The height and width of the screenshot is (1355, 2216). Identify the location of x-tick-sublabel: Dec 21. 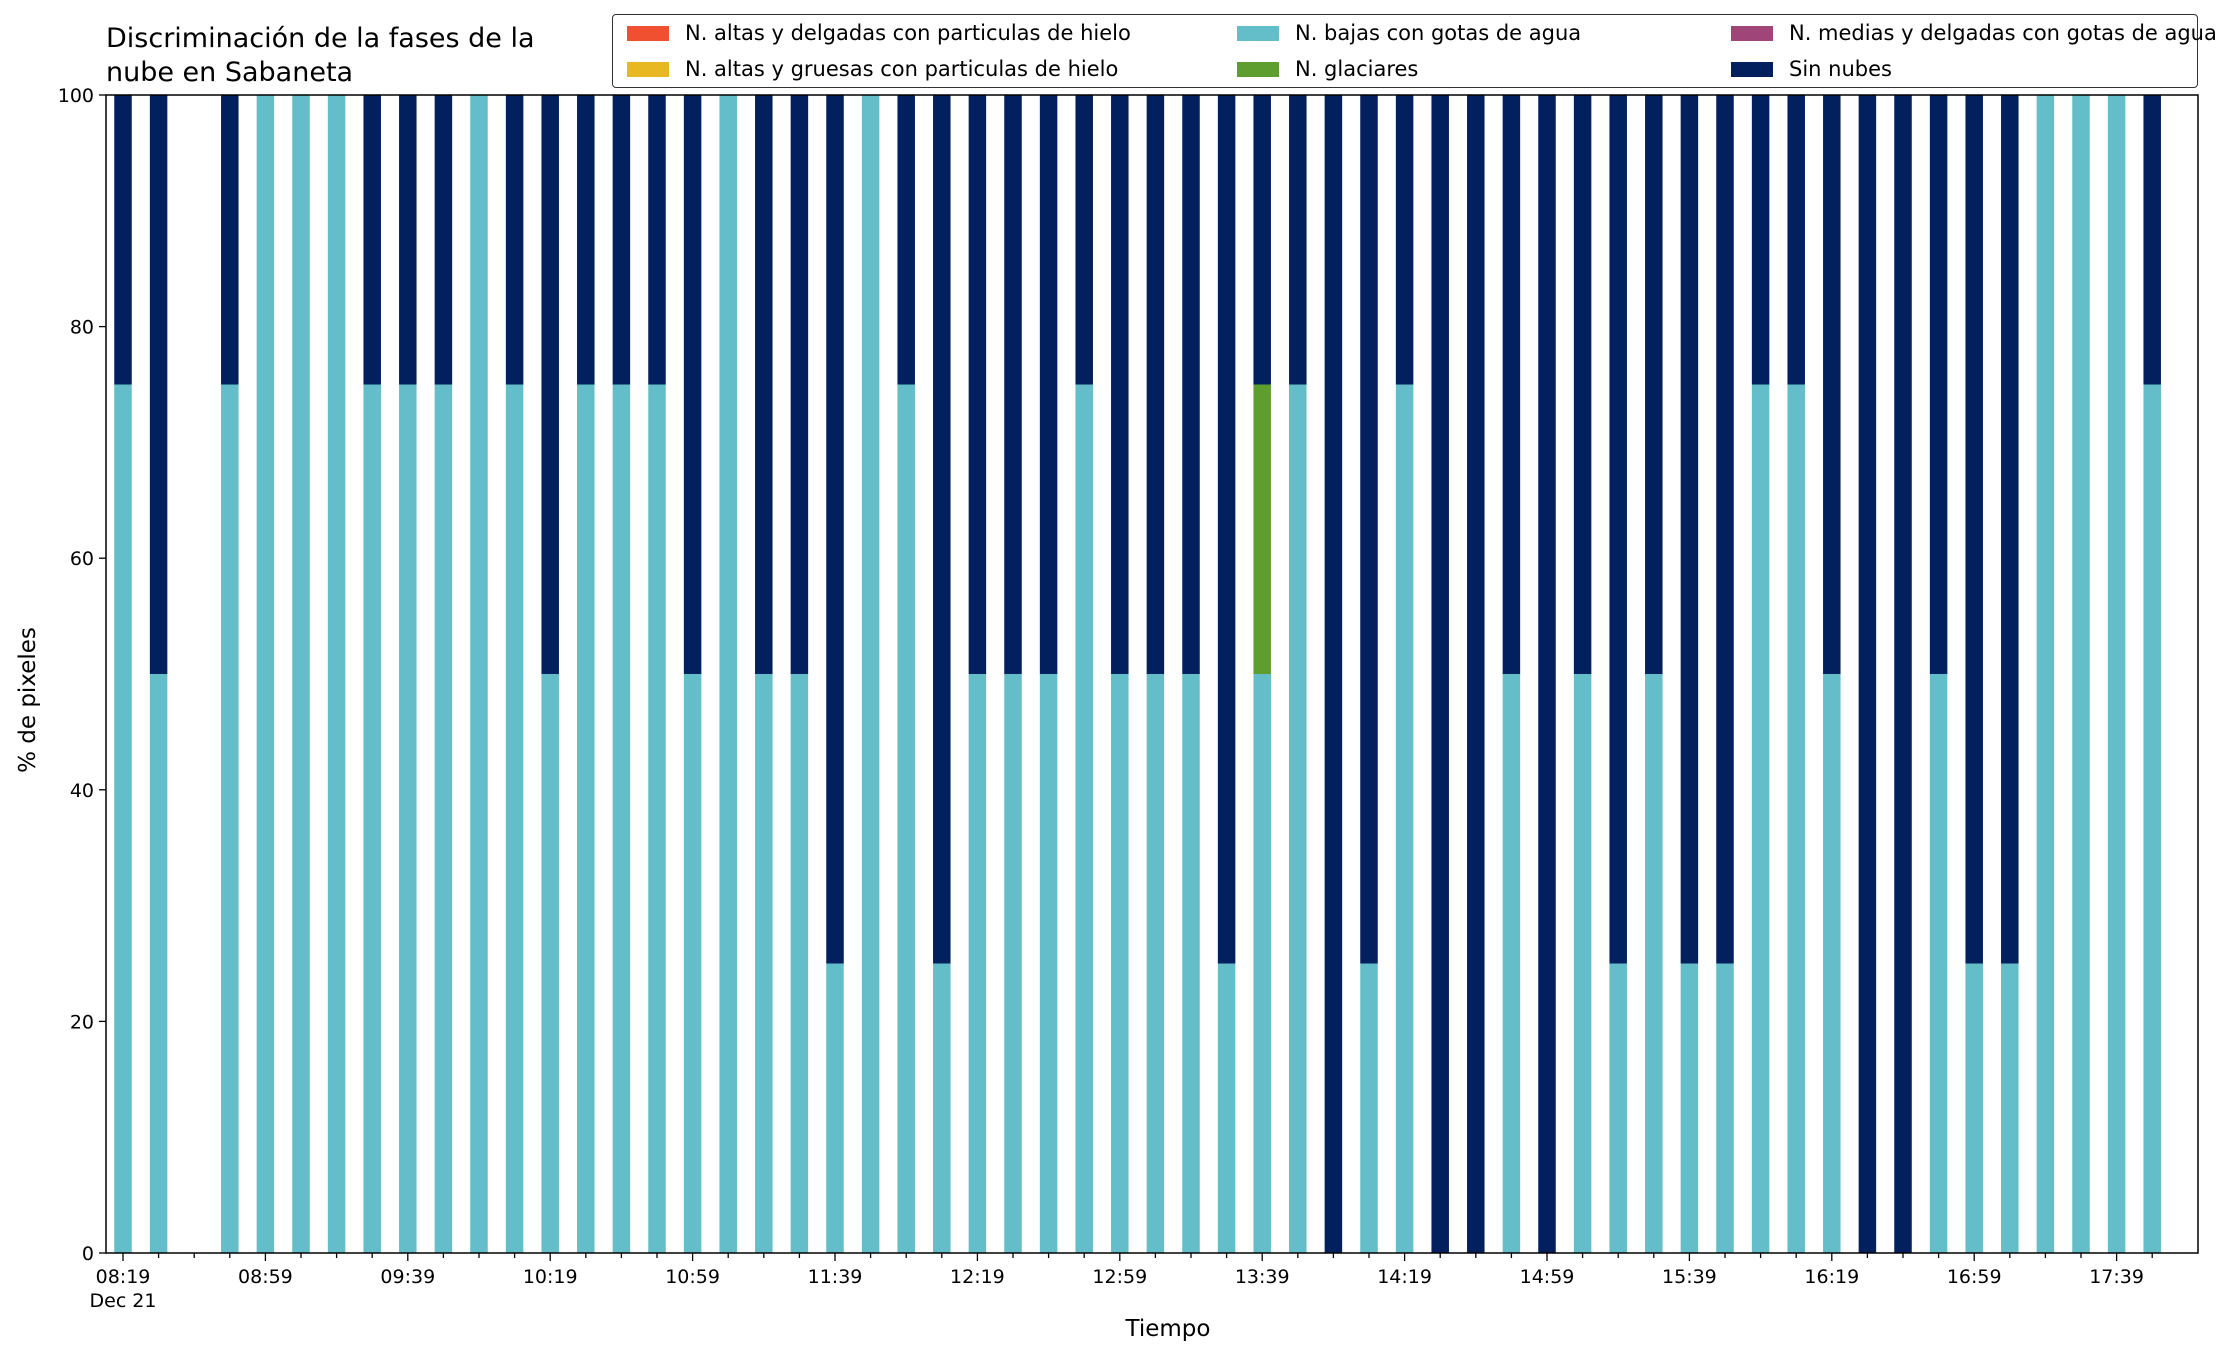
(123, 1301).